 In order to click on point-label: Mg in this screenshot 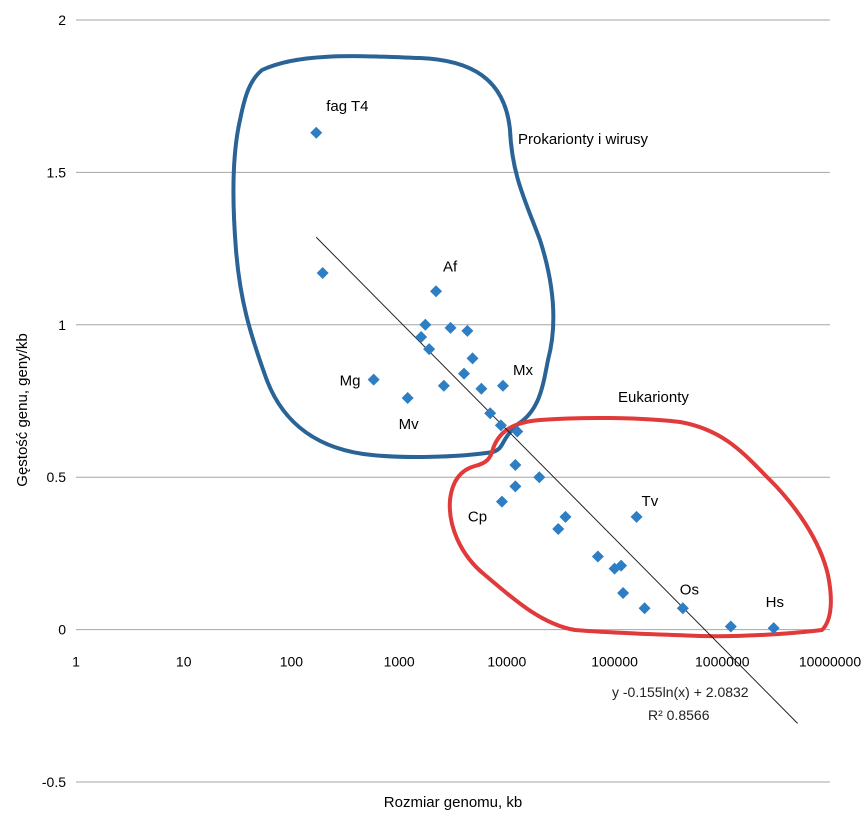, I will do `click(350, 381)`.